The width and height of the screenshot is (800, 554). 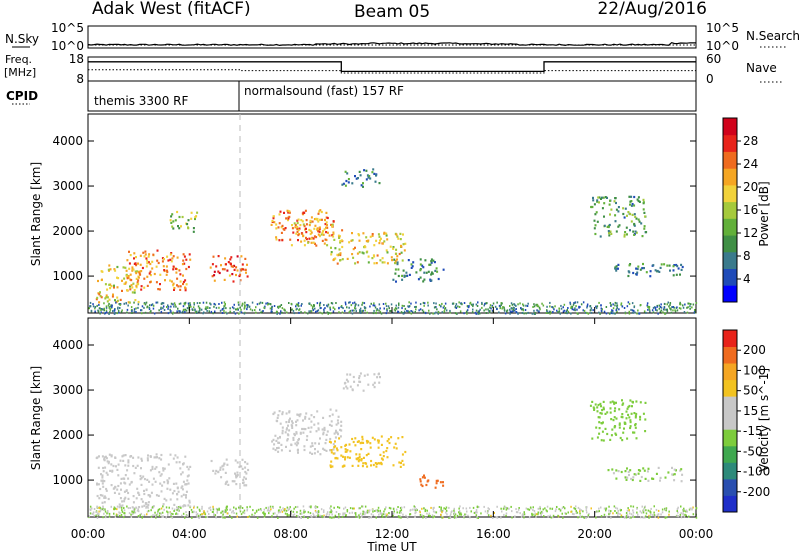 What do you see at coordinates (710, 79) in the screenshot?
I see `nave-tick-bottom: 0` at bounding box center [710, 79].